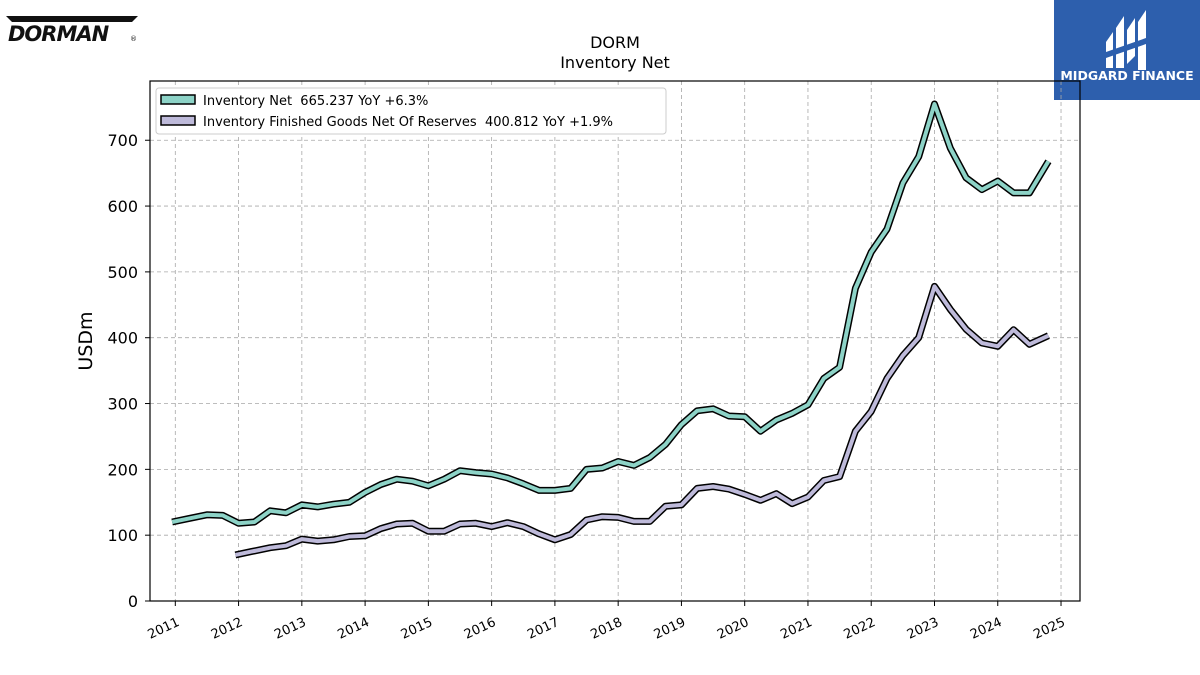 Image resolution: width=1200 pixels, height=675 pixels. Describe the element at coordinates (178, 99) in the screenshot. I see `legend-swatch-inventory-net` at that location.